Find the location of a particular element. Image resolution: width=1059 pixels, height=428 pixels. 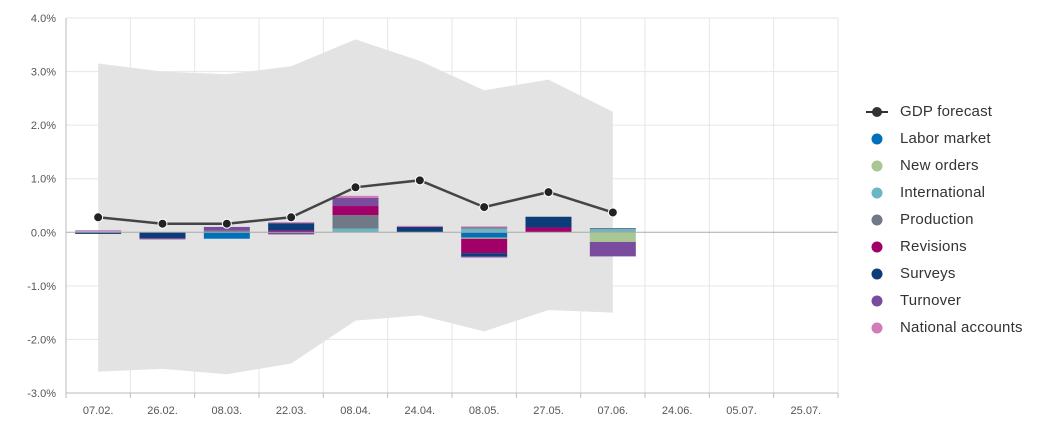

x-tick-label: 08.05. is located at coordinates (484, 411).